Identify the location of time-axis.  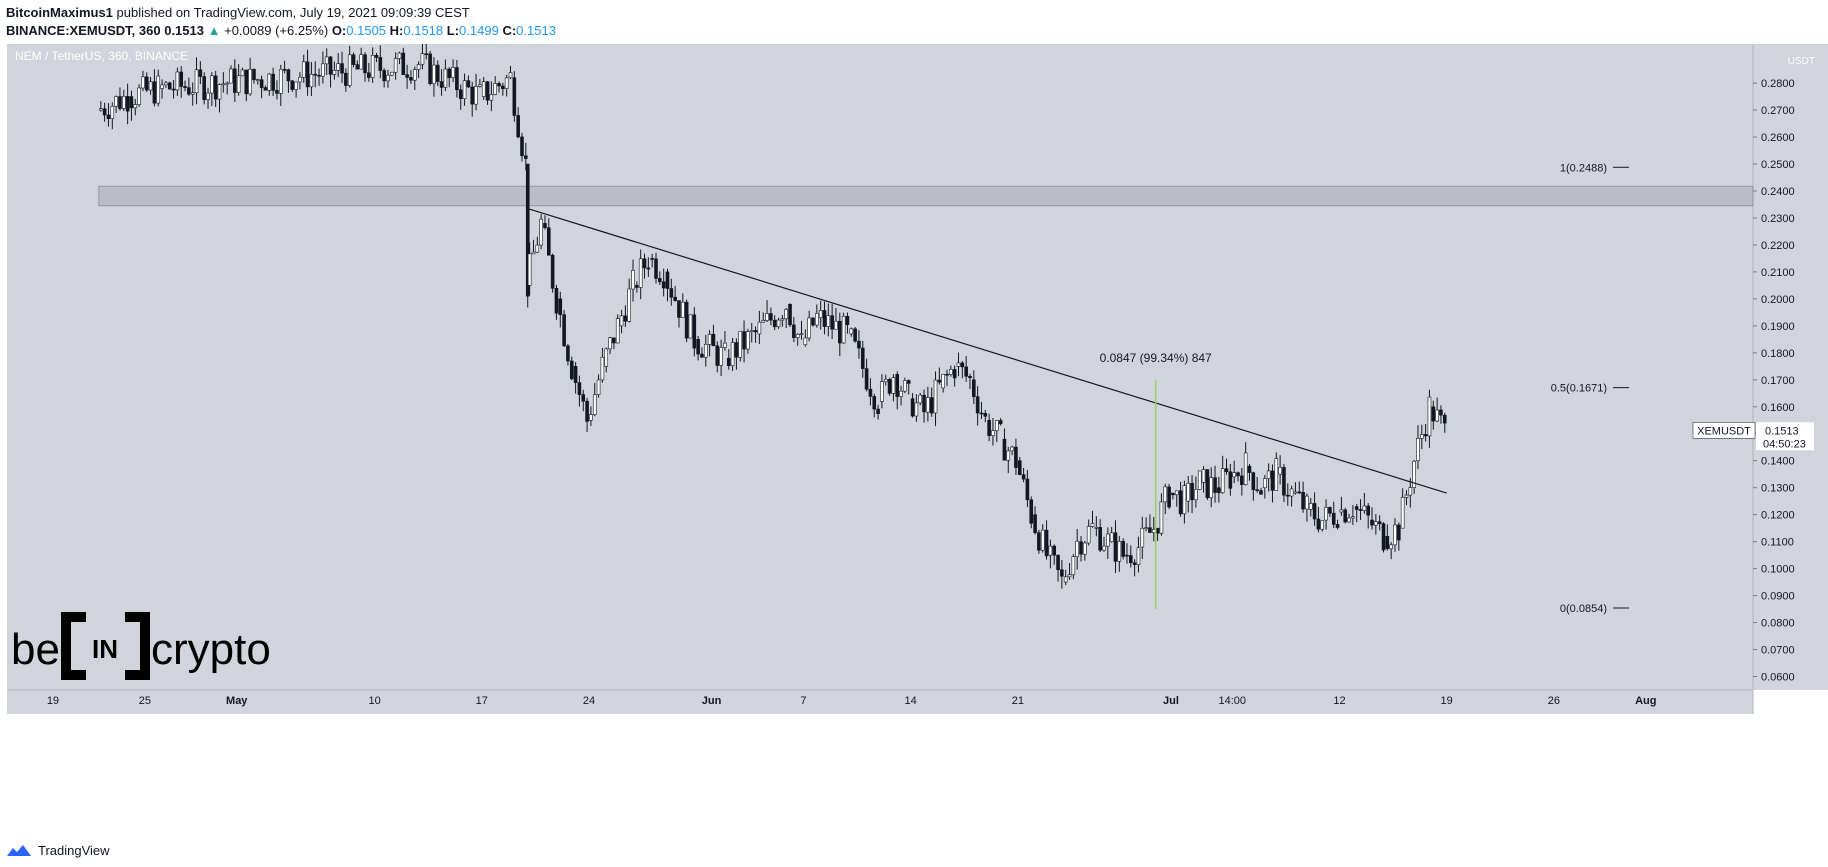
(880, 702).